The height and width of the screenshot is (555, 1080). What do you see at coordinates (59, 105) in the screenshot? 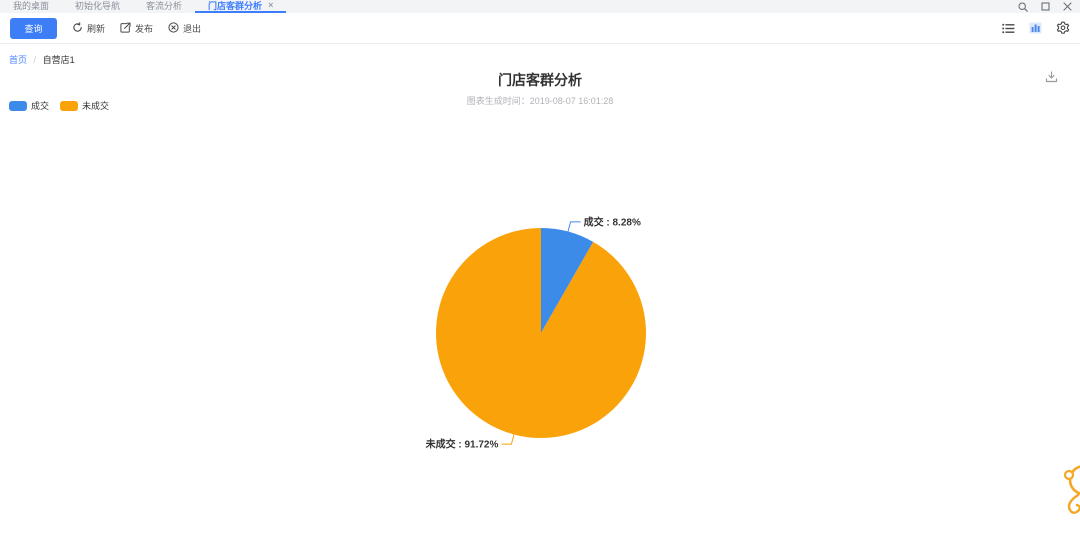
I see `chart-legend: 成交 未成交` at bounding box center [59, 105].